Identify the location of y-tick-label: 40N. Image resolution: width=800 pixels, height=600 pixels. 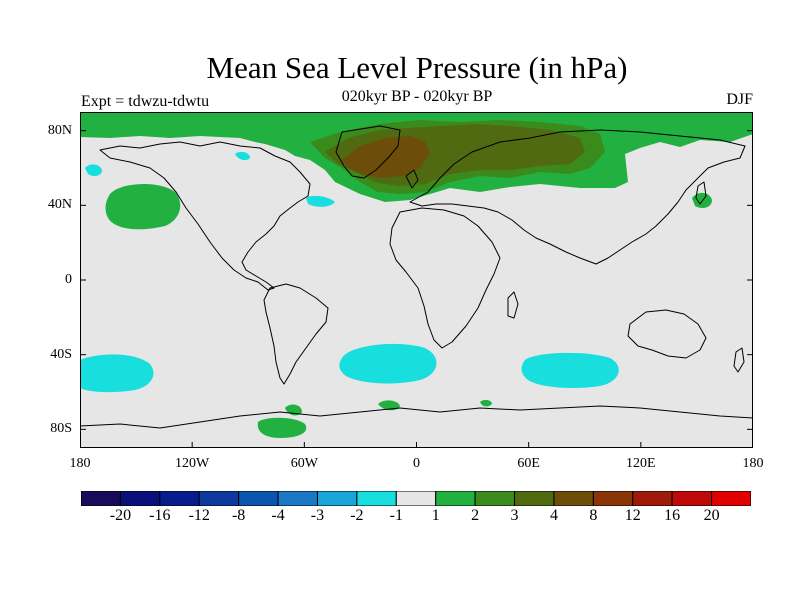
(59, 205).